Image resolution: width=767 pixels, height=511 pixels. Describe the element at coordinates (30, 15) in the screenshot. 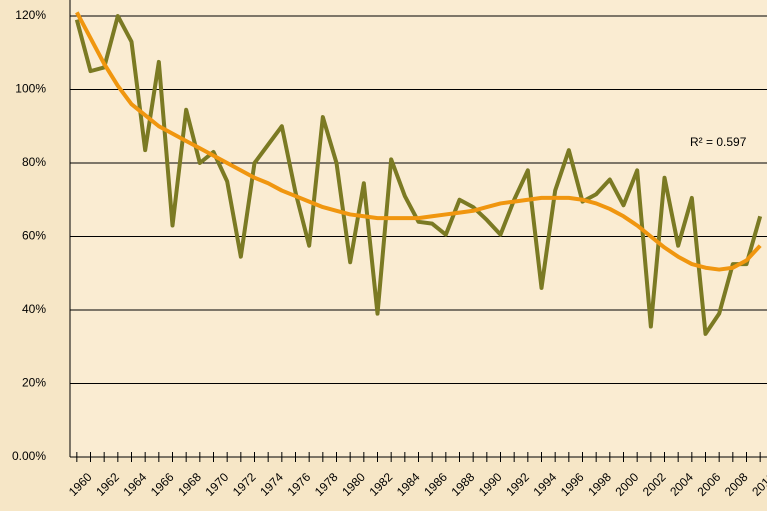

I see `y-tick-label: 120%` at that location.